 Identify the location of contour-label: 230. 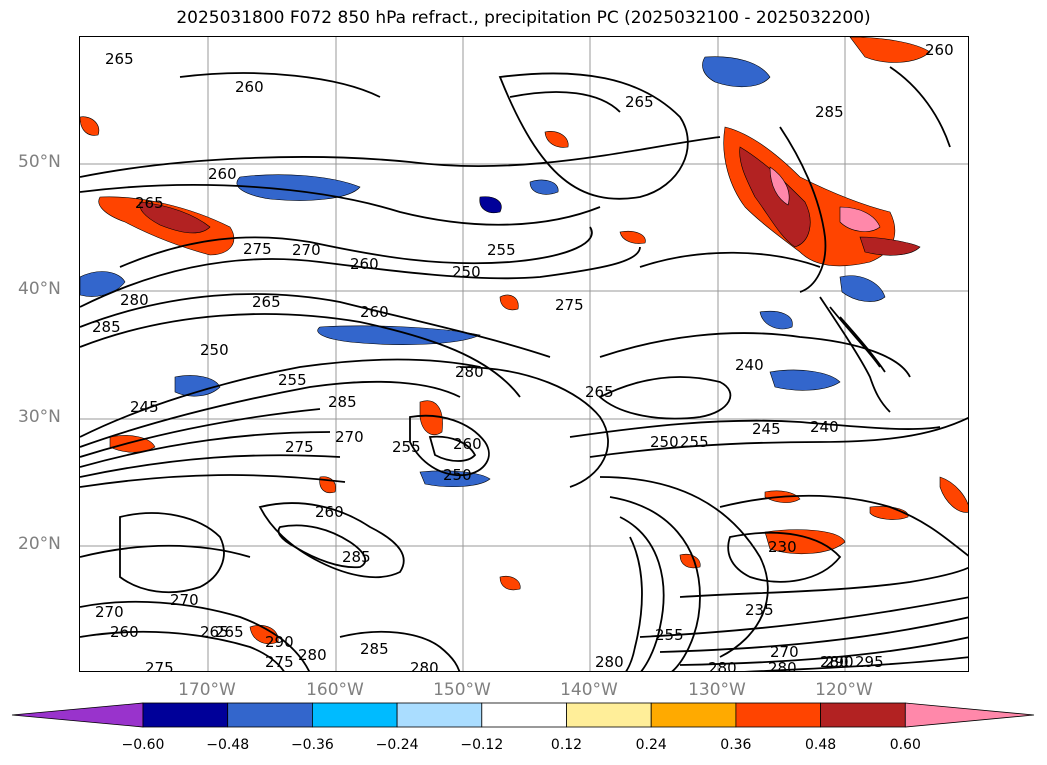
(782, 547).